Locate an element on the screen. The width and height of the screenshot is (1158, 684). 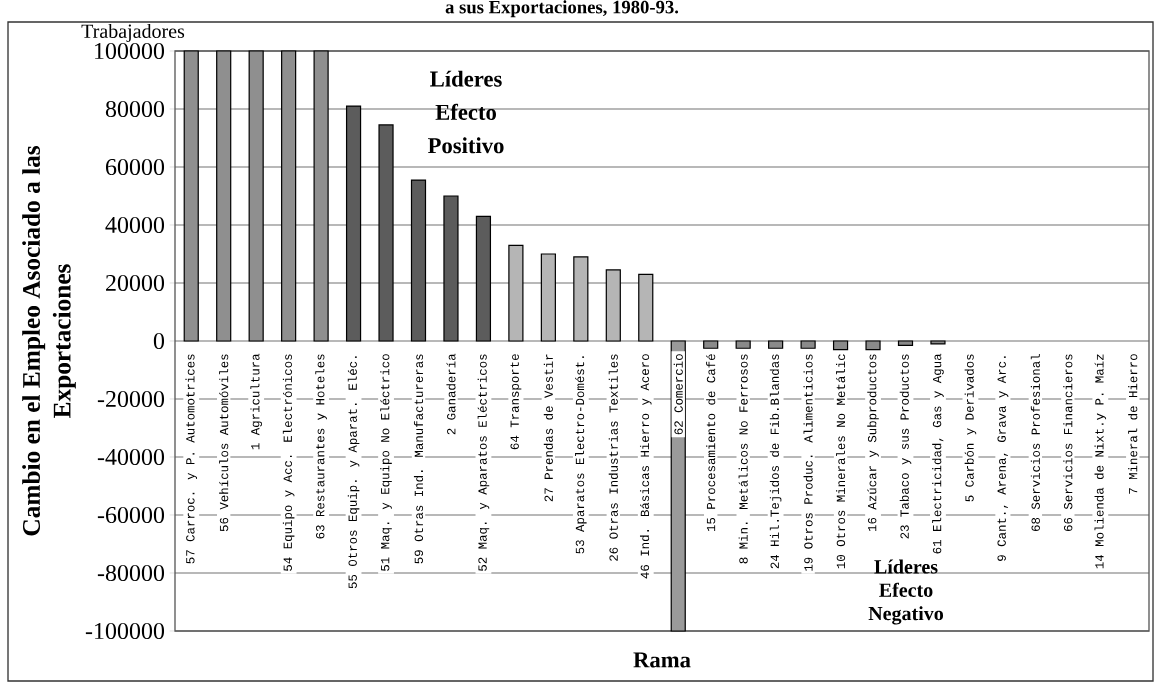
x-tick-label: 63 Restaurantes y Hoteles is located at coordinates (321, 446).